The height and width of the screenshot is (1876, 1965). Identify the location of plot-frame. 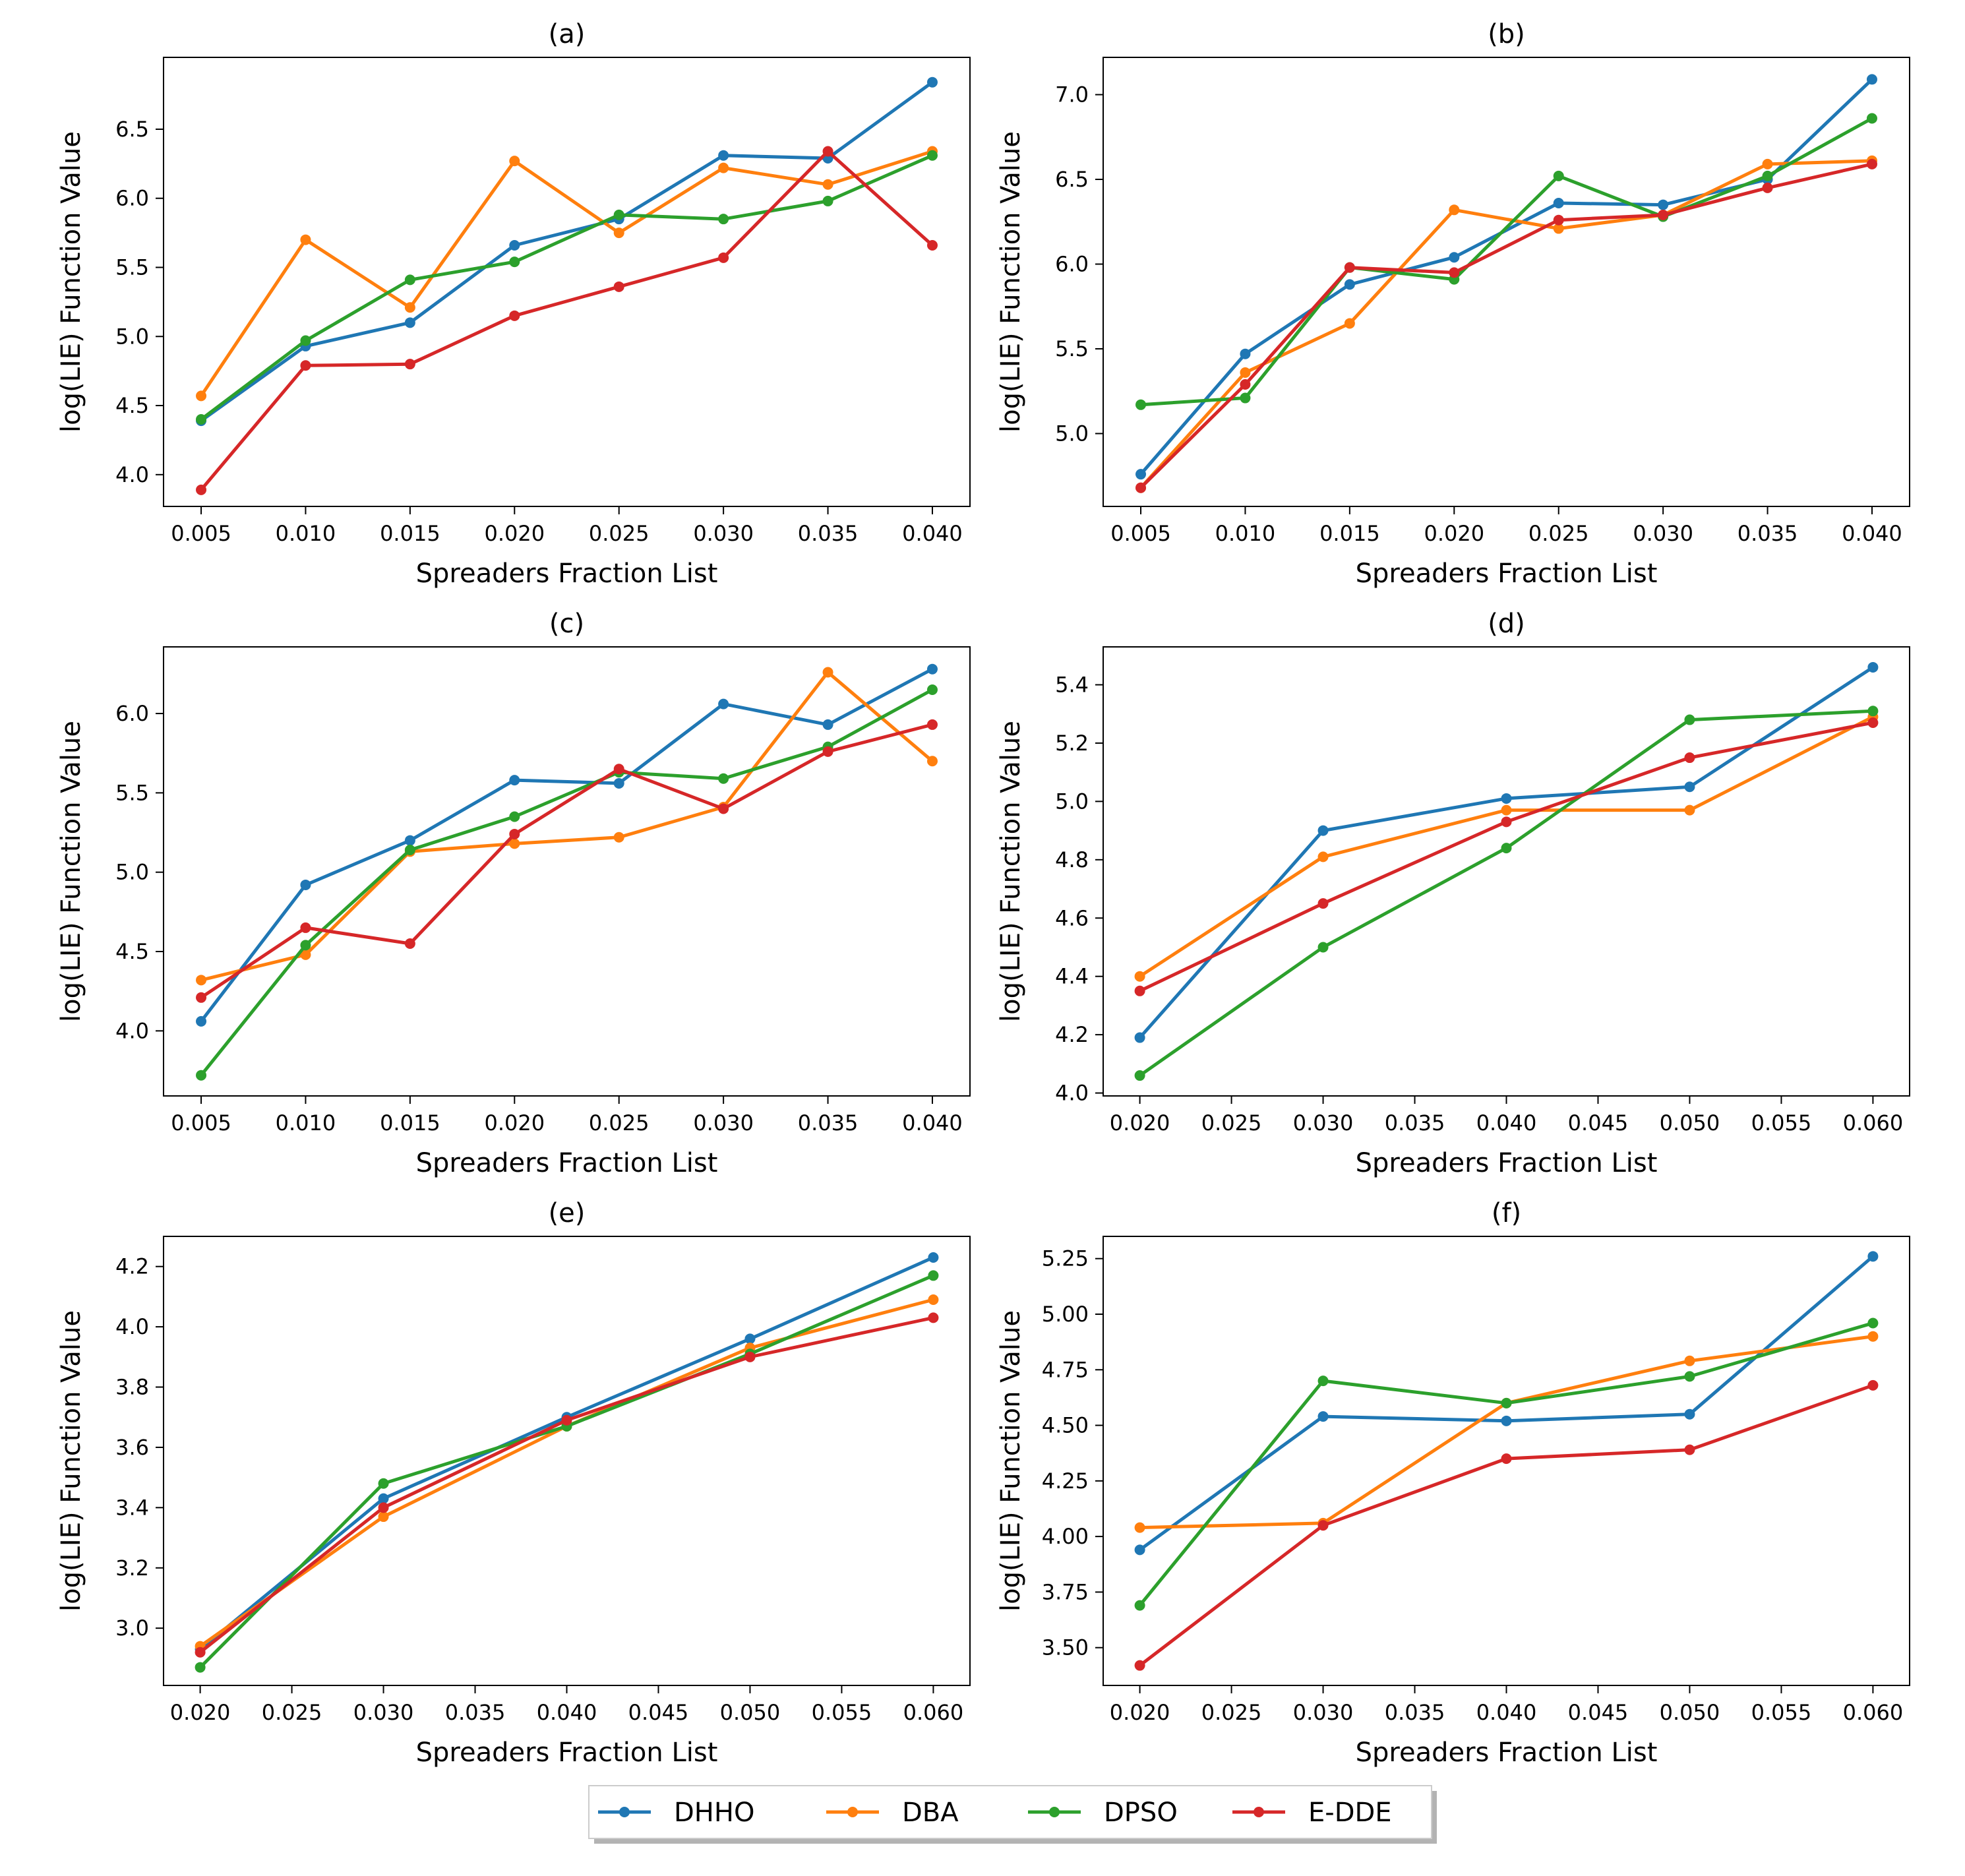
(567, 1461).